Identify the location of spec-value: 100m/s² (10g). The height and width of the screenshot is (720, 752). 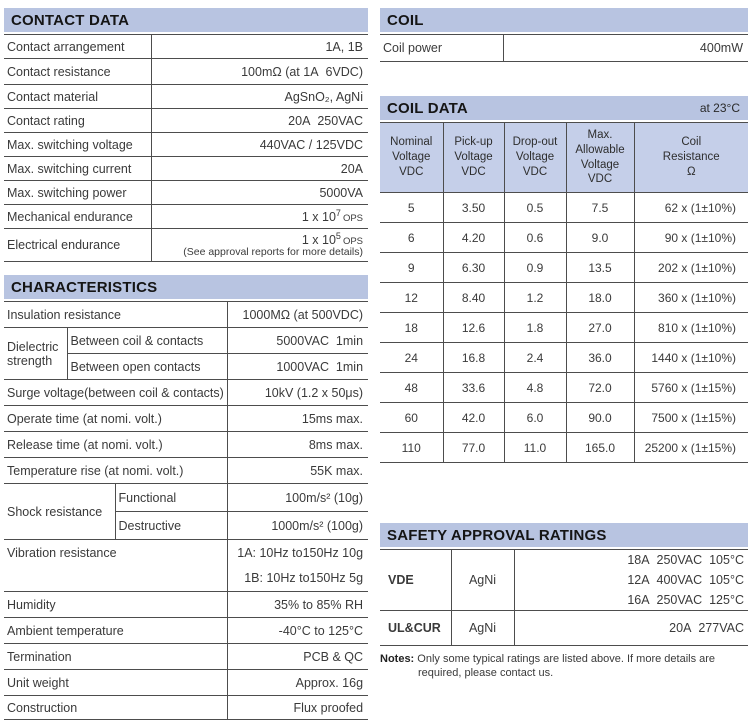
(298, 497).